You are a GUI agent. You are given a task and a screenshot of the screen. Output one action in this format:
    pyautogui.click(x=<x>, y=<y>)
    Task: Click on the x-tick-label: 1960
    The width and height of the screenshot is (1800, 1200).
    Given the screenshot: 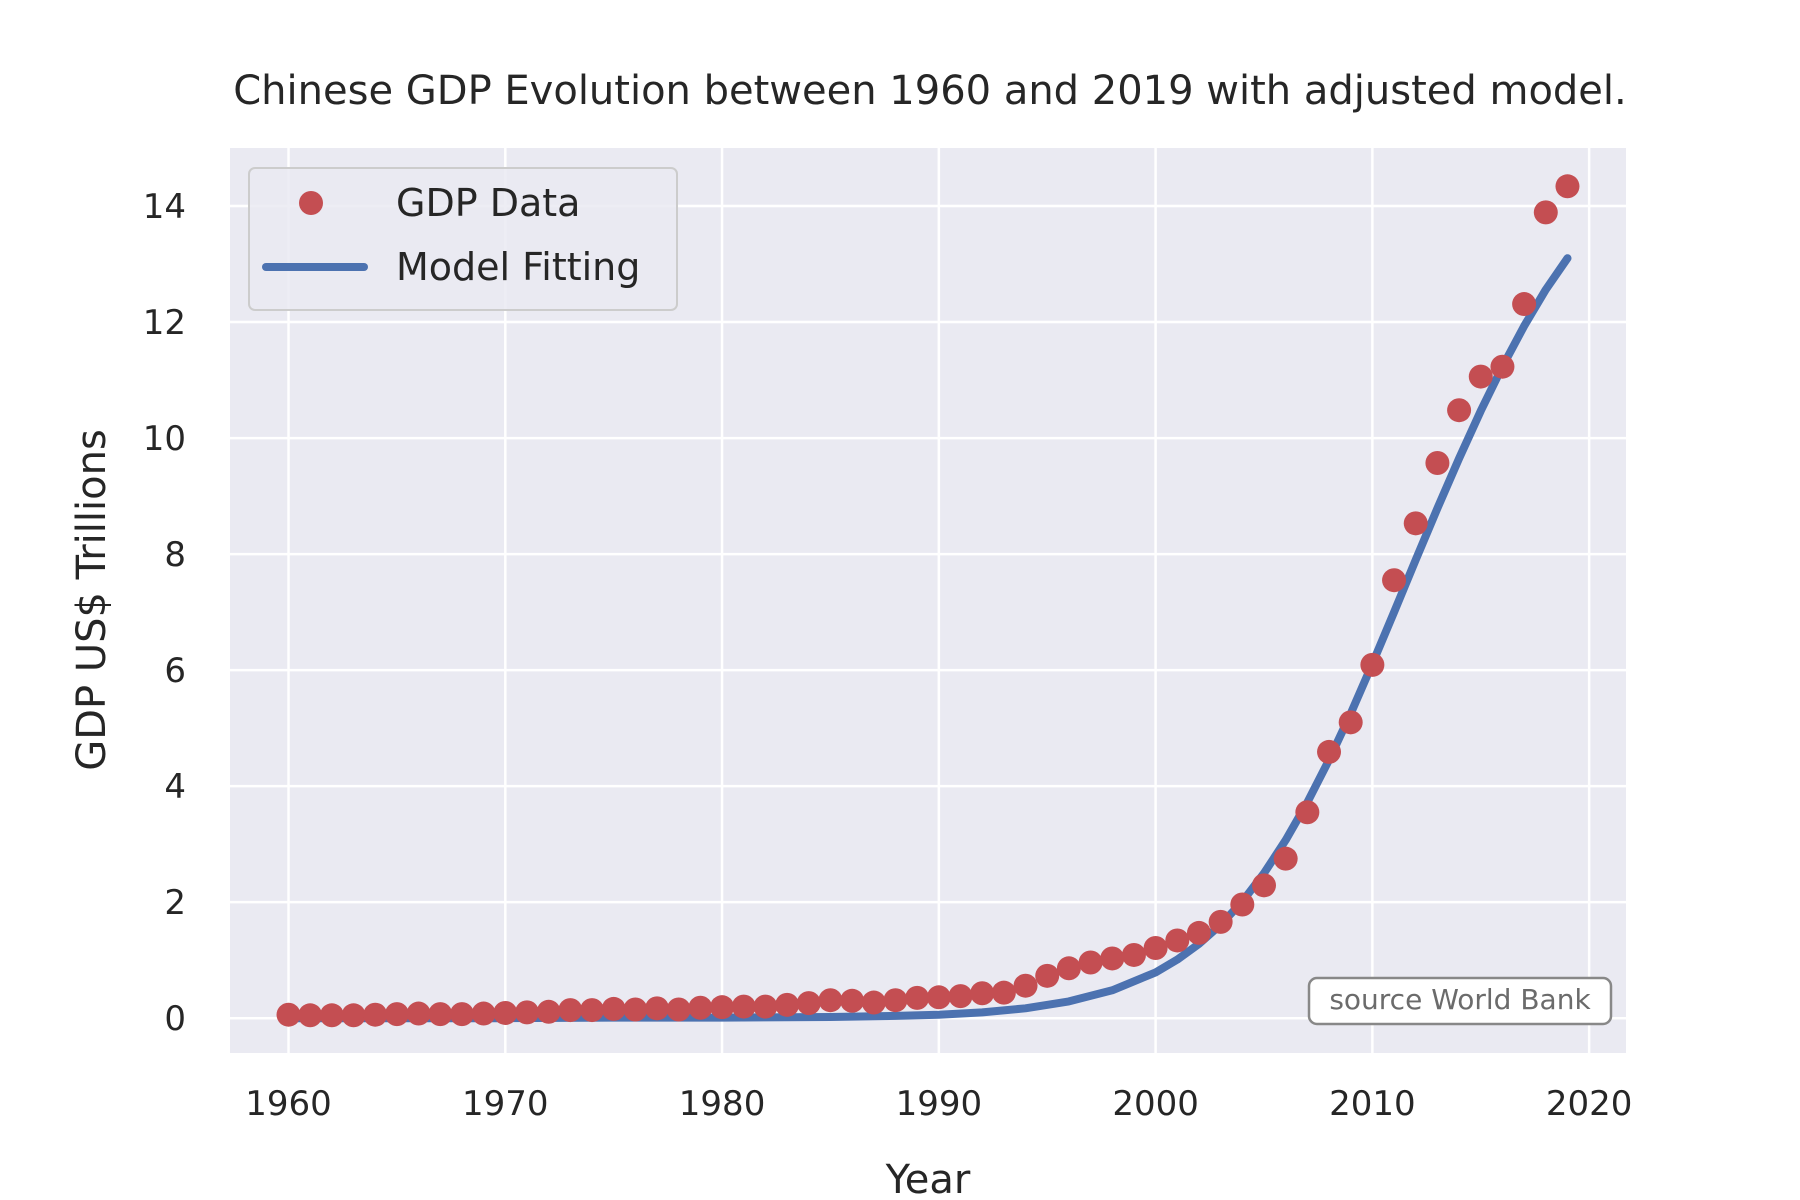 What is the action you would take?
    pyautogui.click(x=288, y=1104)
    